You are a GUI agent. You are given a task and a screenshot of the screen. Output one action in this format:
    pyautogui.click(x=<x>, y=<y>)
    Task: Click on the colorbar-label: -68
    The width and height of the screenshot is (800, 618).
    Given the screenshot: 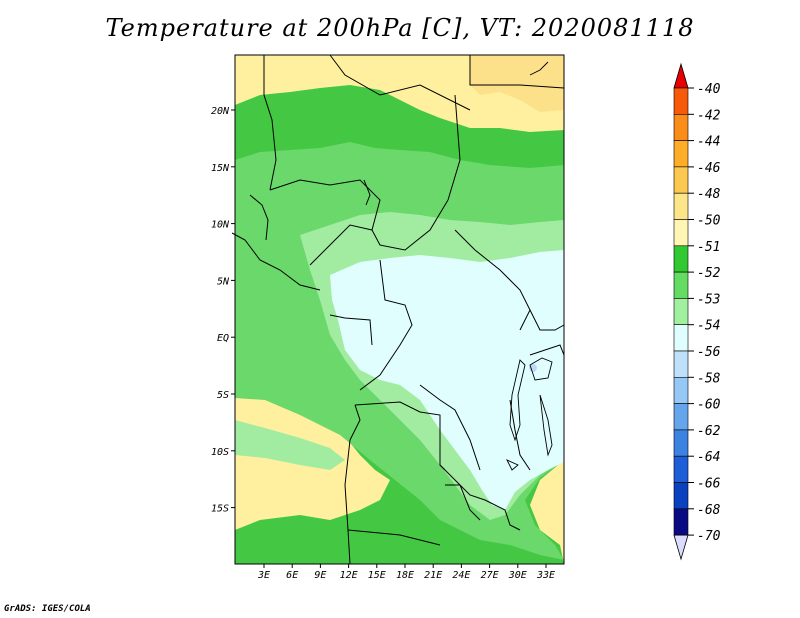 What is the action you would take?
    pyautogui.click(x=709, y=510)
    